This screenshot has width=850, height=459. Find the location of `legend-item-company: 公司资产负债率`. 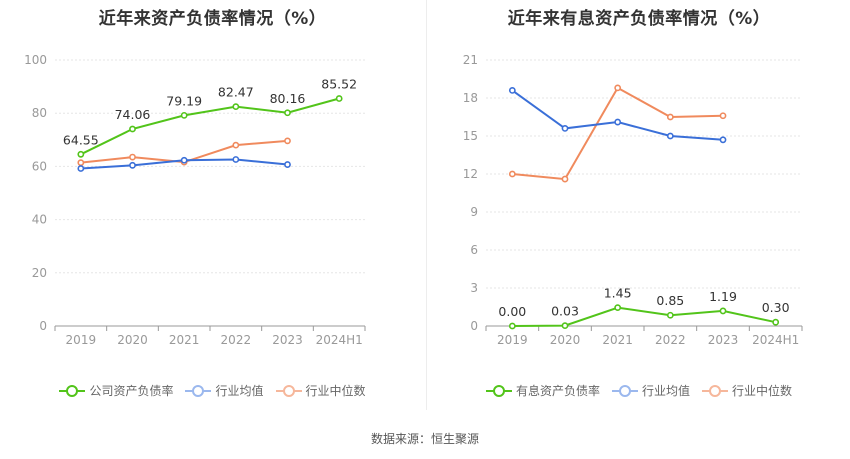

legend-item-company: 公司资产负债率 is located at coordinates (116, 390).